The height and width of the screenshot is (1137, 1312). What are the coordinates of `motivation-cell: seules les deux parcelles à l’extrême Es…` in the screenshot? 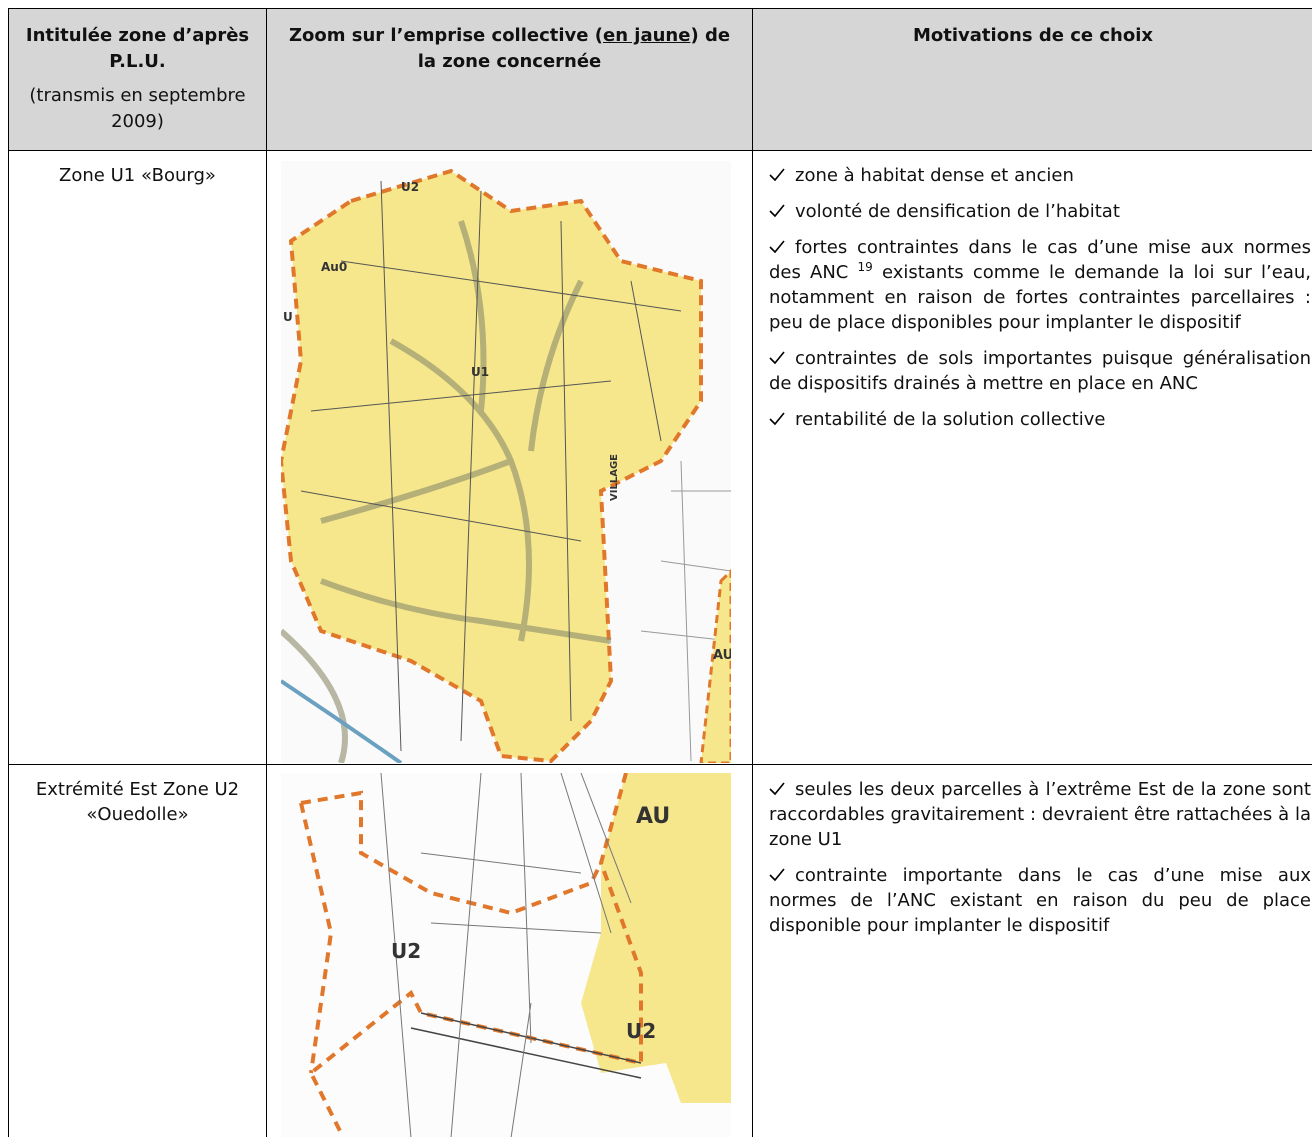 It's located at (1032, 950).